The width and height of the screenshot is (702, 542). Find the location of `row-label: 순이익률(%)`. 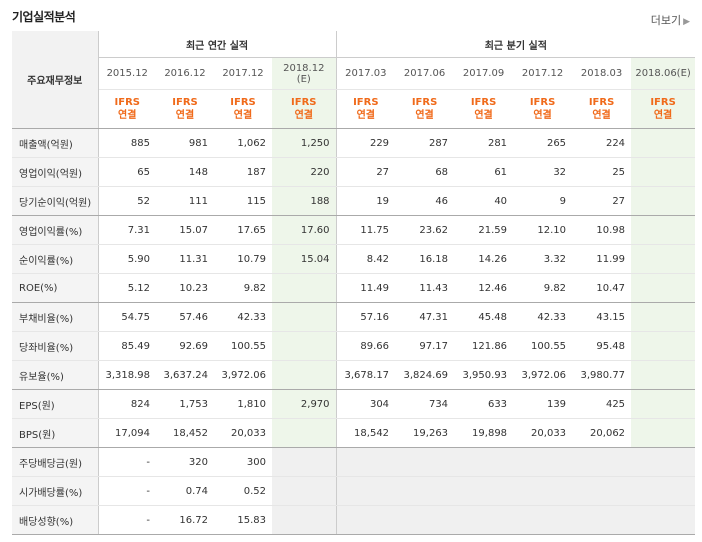

row-label: 순이익률(%) is located at coordinates (55, 259).